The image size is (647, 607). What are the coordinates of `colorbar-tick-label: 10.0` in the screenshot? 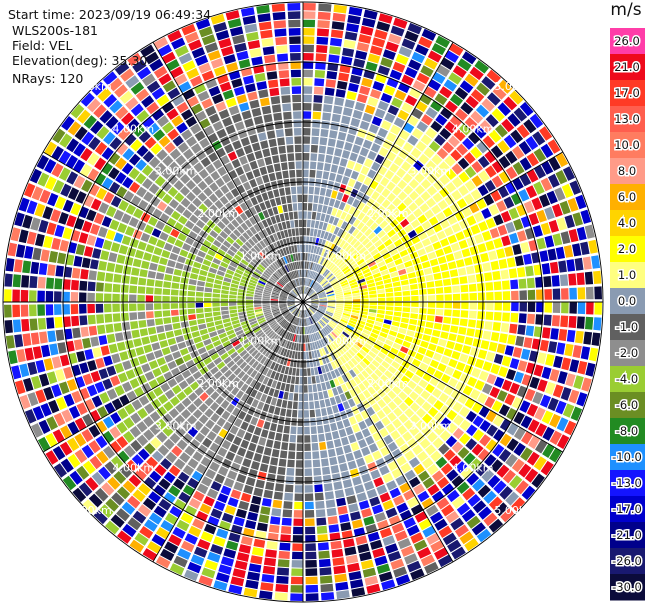 It's located at (627, 145).